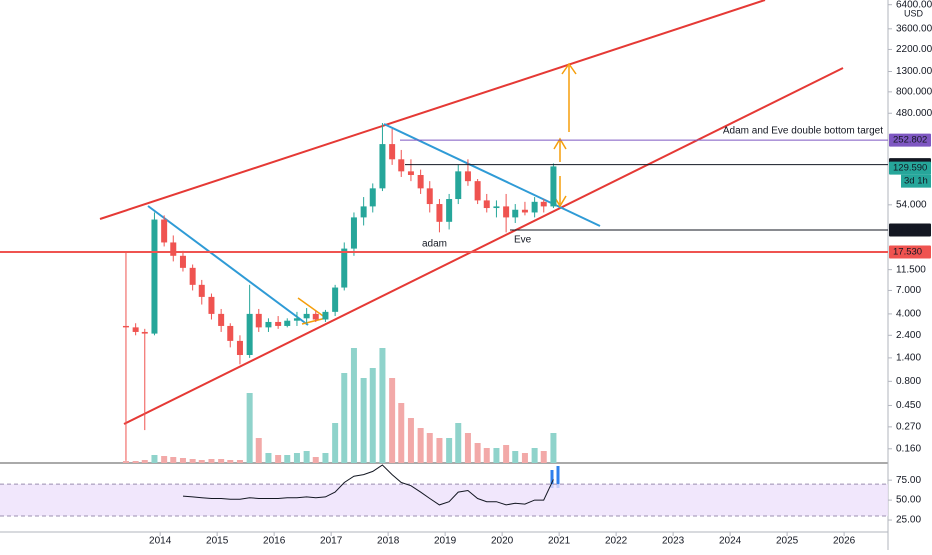 The image size is (932, 555). I want to click on price-badge-label: 29.628, so click(907, 229).